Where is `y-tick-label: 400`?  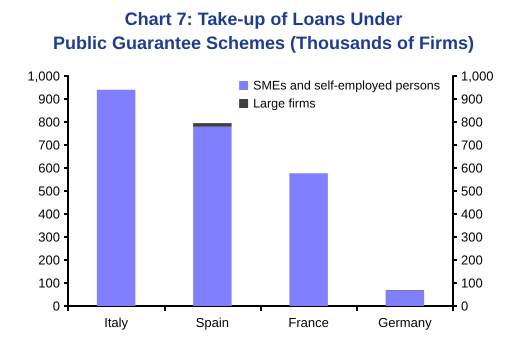
y-tick-label: 400 is located at coordinates (49, 214).